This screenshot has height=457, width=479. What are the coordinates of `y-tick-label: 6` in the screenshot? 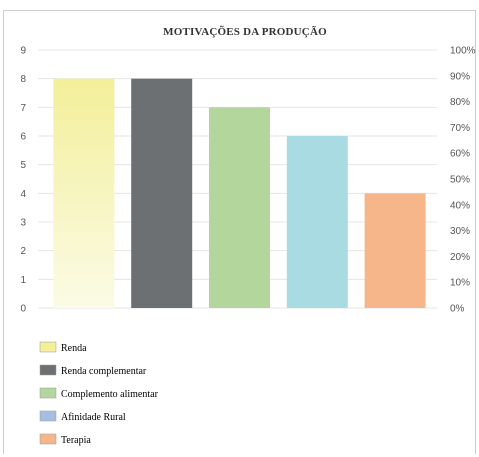 It's located at (23, 137).